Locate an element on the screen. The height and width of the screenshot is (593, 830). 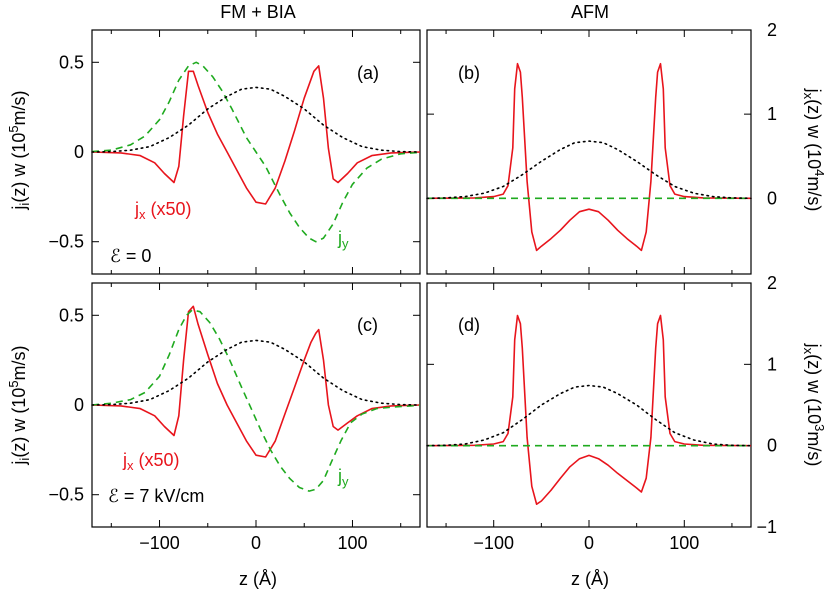
series-jx-c is located at coordinates (256, 381).